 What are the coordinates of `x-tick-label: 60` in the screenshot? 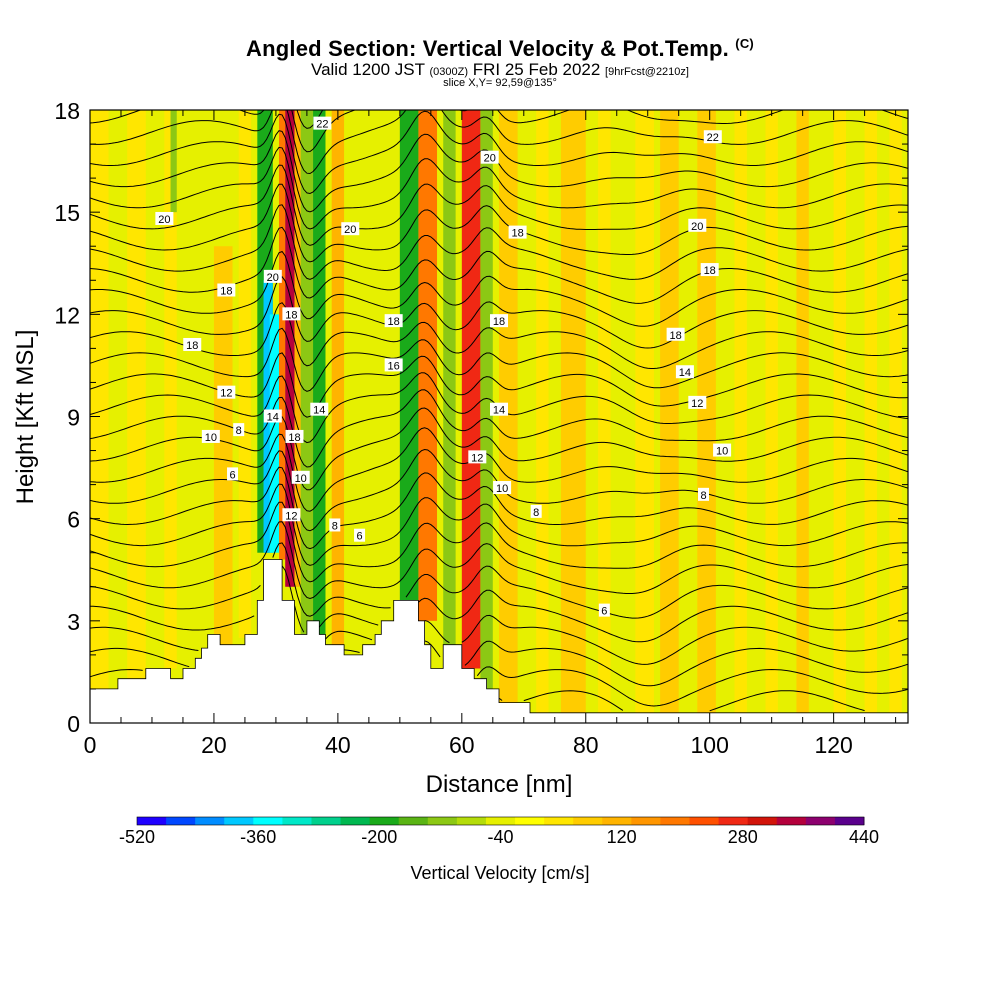 It's located at (462, 745).